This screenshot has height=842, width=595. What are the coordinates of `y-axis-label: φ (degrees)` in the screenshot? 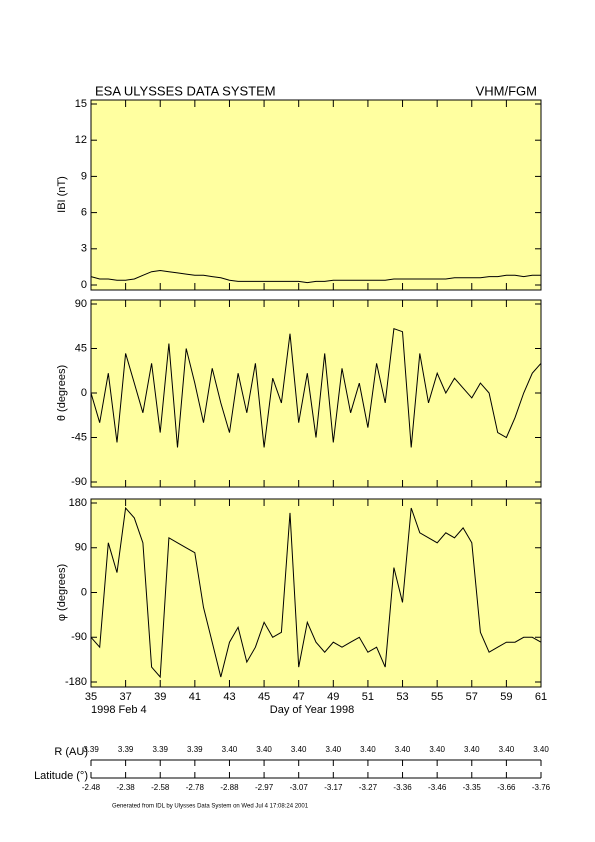 It's located at (62, 592).